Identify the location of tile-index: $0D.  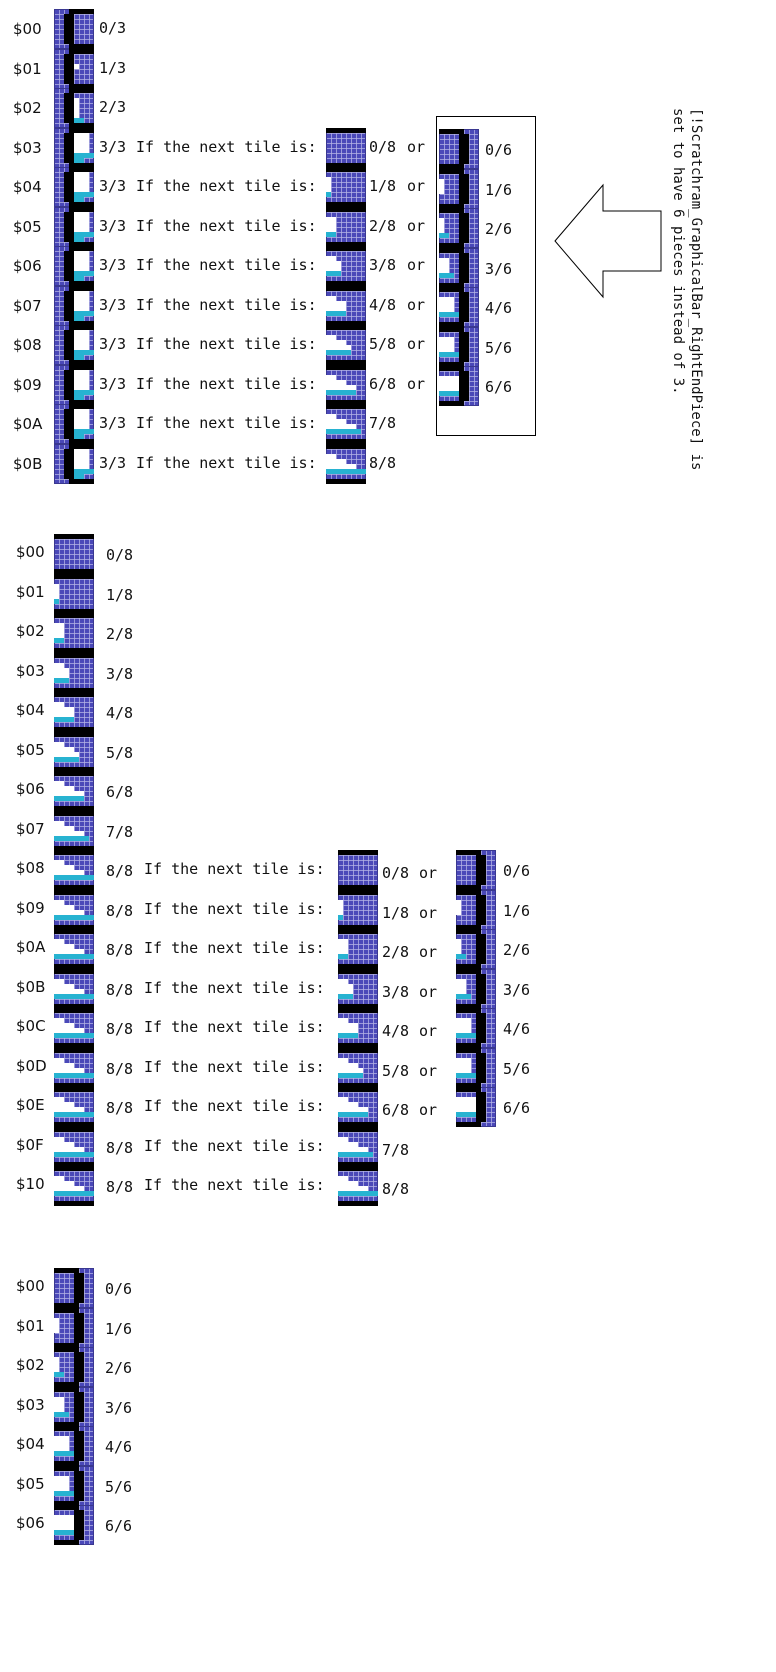
(31, 1065).